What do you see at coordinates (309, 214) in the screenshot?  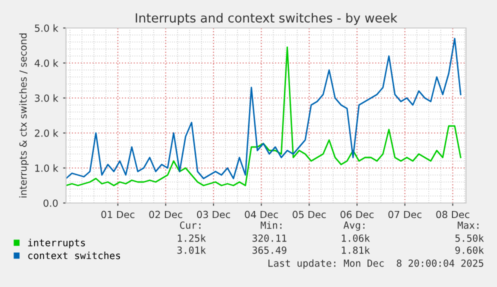 I see `x-tick-label: 05 Dec` at bounding box center [309, 214].